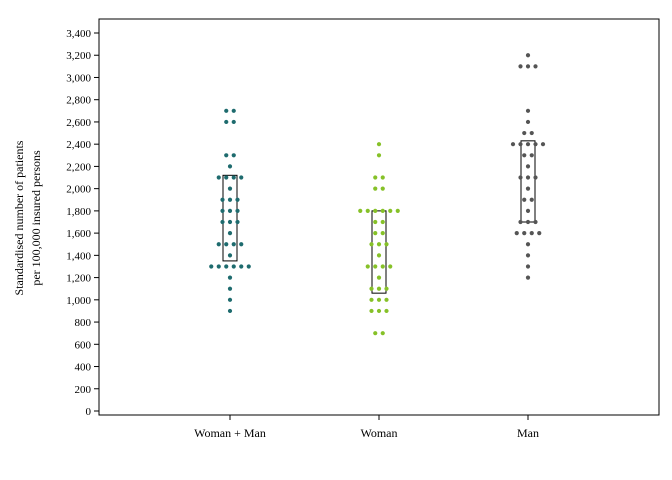 This screenshot has height=480, width=672. I want to click on iqr-boxes, so click(379, 217).